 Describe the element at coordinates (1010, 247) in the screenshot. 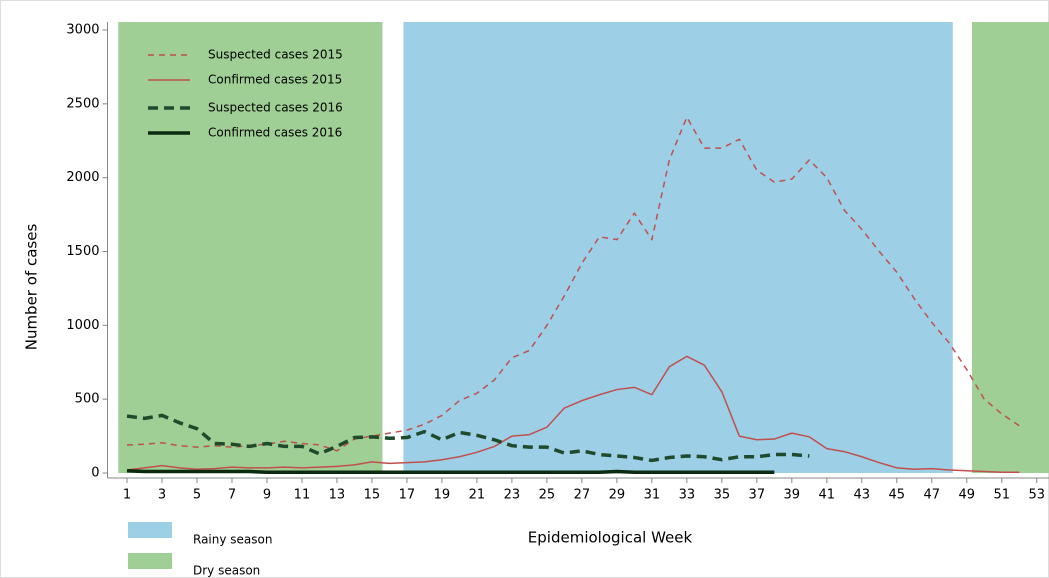

I see `season-band` at that location.